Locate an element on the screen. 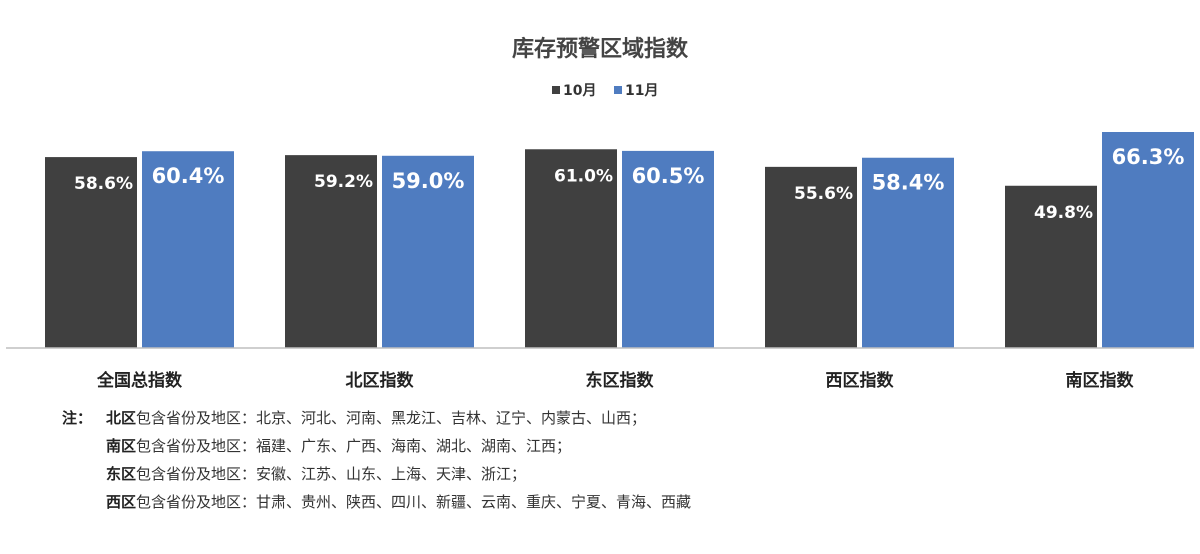 Image resolution: width=1200 pixels, height=554 pixels. note-text: 包含省份及地区：安徽、江苏、山东、上海、天津、浙江； is located at coordinates (331, 474).